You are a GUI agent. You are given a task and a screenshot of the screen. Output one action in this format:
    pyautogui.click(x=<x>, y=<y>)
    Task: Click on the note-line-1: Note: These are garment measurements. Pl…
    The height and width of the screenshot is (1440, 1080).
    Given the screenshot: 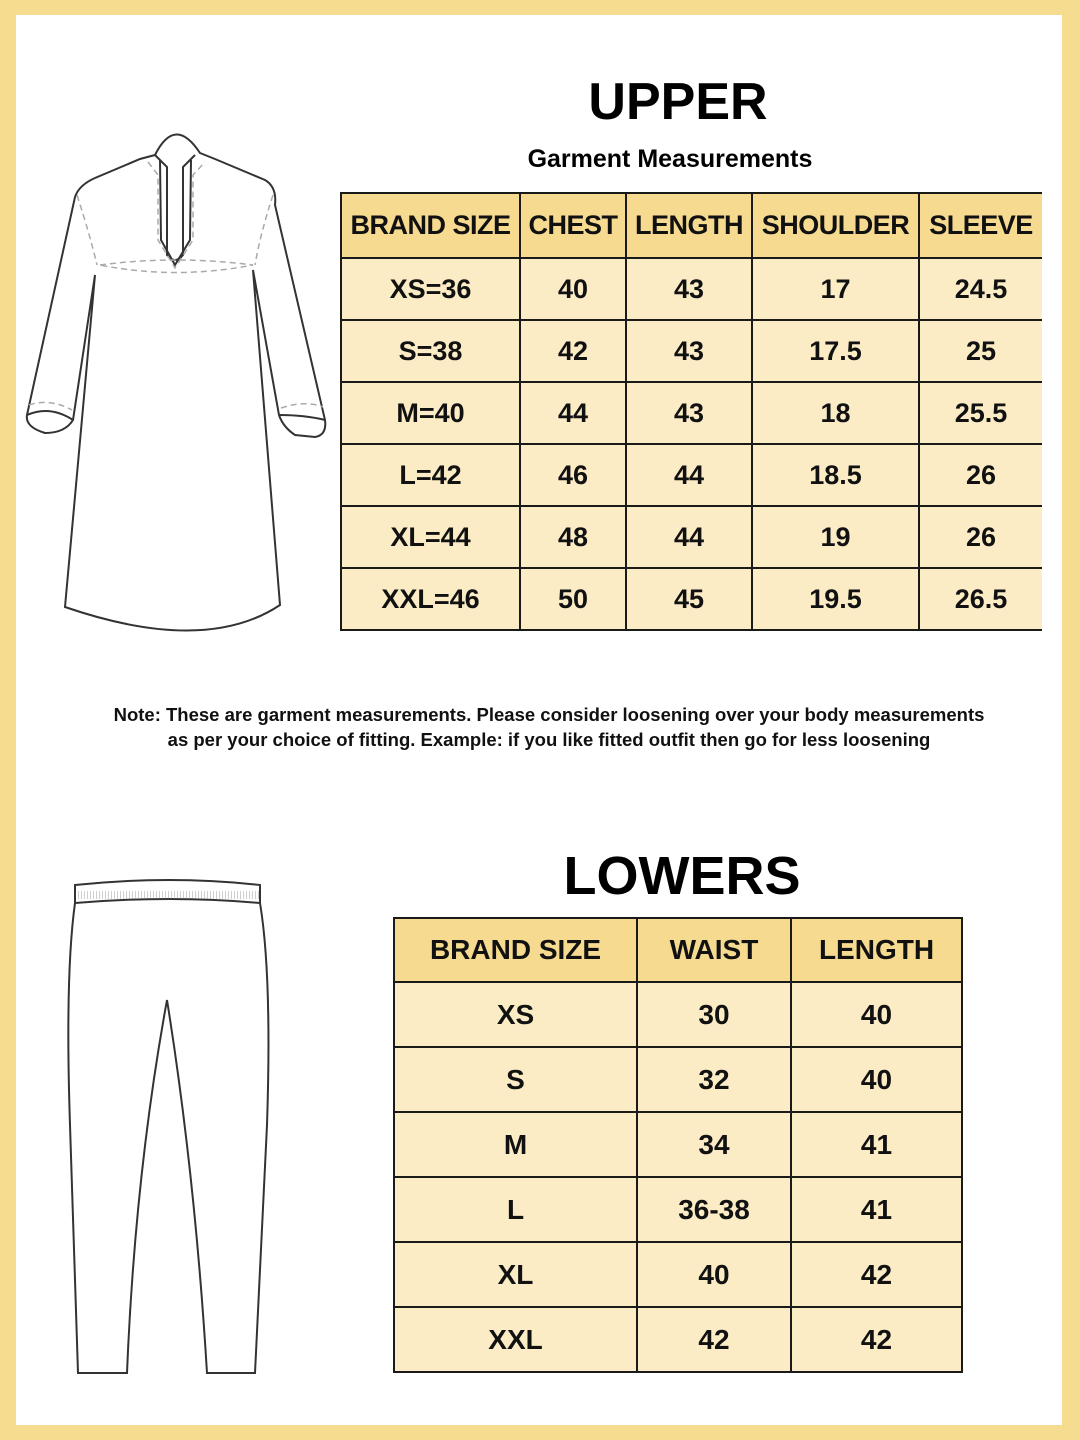 What is the action you would take?
    pyautogui.click(x=549, y=714)
    